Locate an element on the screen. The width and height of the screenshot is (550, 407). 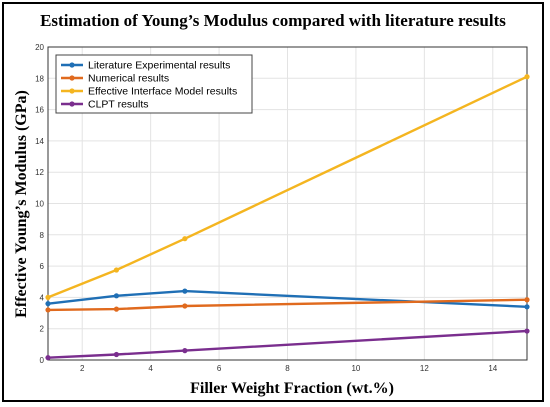
legend-marker-literature-experimental-results is located at coordinates (72, 65).